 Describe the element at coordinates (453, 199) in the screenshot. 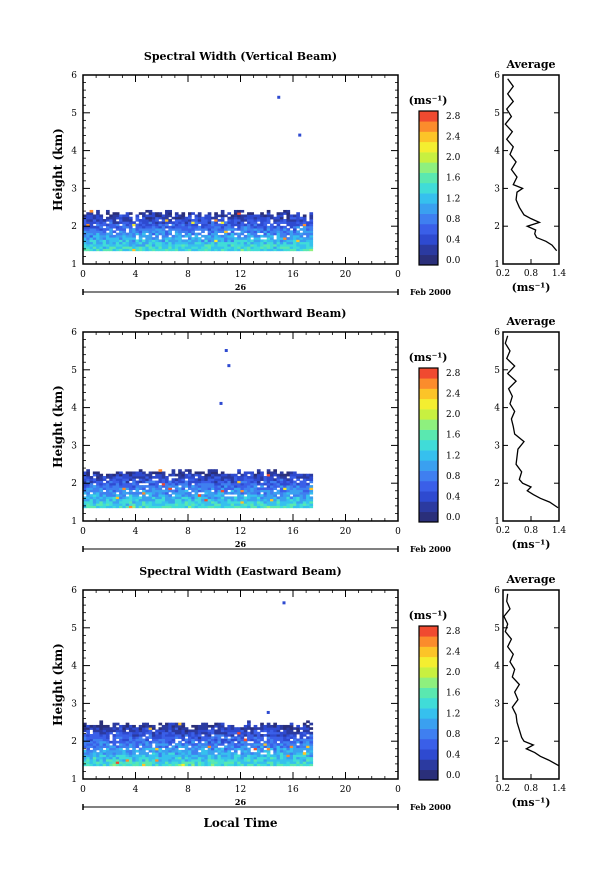

I see `colorbar-tick-label: 1.2` at that location.